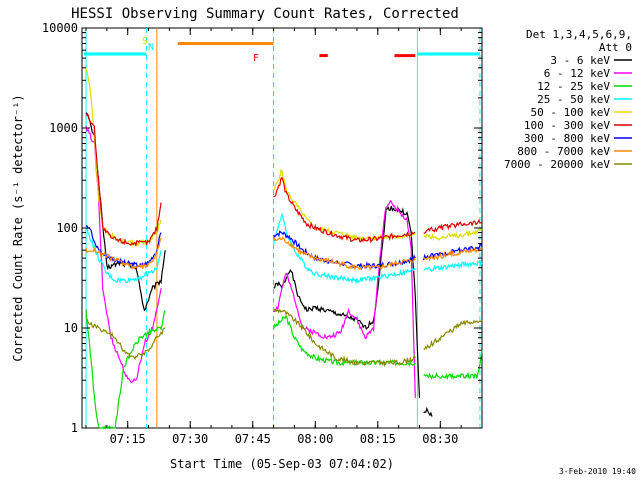  What do you see at coordinates (615, 47) in the screenshot?
I see `legend-header-line2: Att 0` at bounding box center [615, 47].